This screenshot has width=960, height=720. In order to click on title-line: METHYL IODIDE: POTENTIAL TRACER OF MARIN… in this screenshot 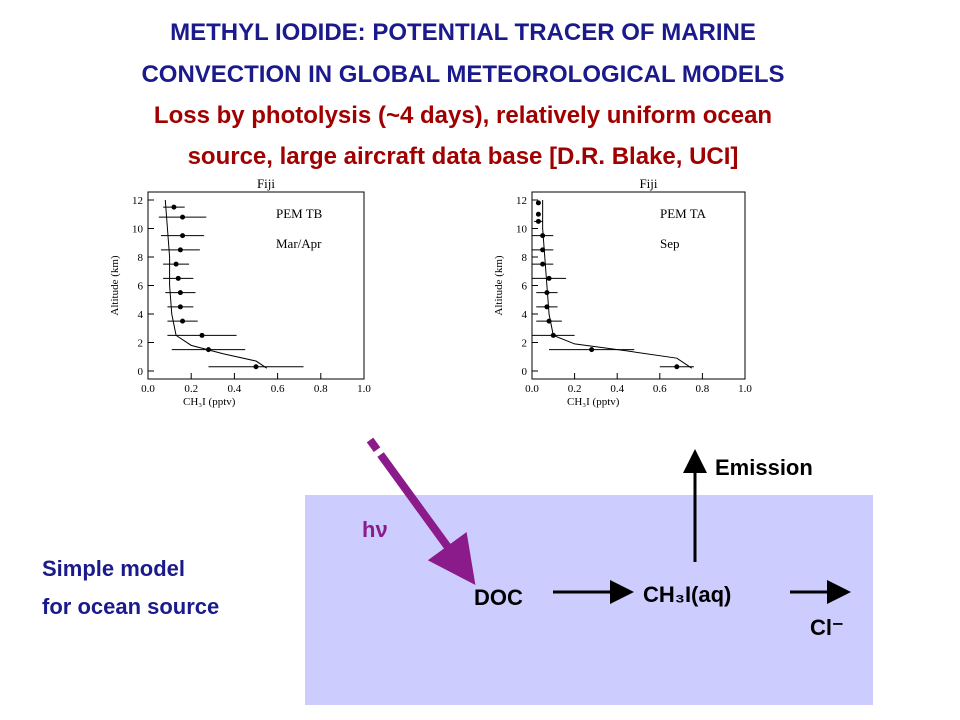, I will do `click(463, 32)`.